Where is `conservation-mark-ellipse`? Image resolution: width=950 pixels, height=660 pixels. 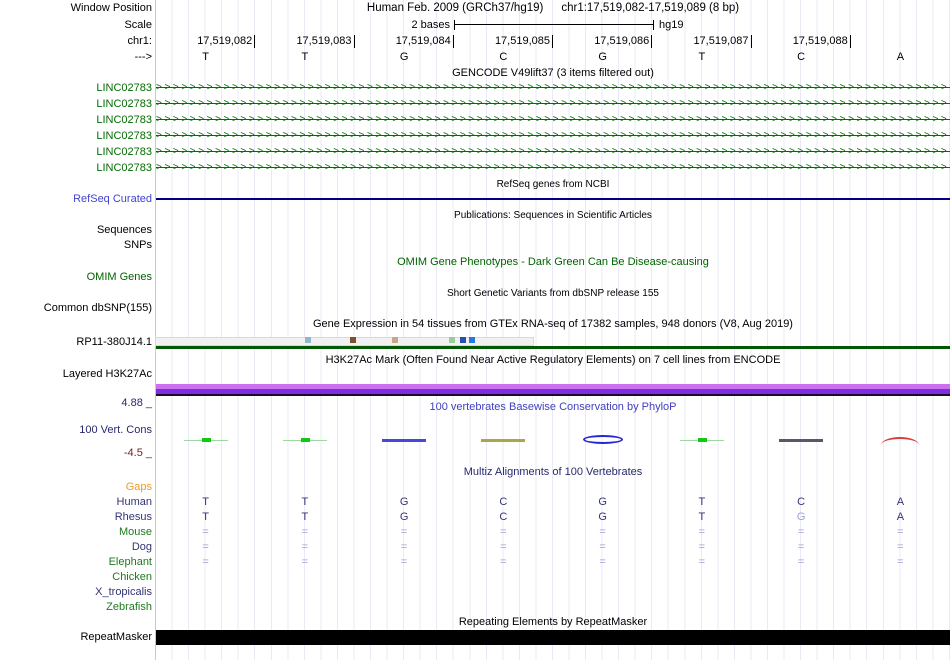 conservation-mark-ellipse is located at coordinates (602, 439).